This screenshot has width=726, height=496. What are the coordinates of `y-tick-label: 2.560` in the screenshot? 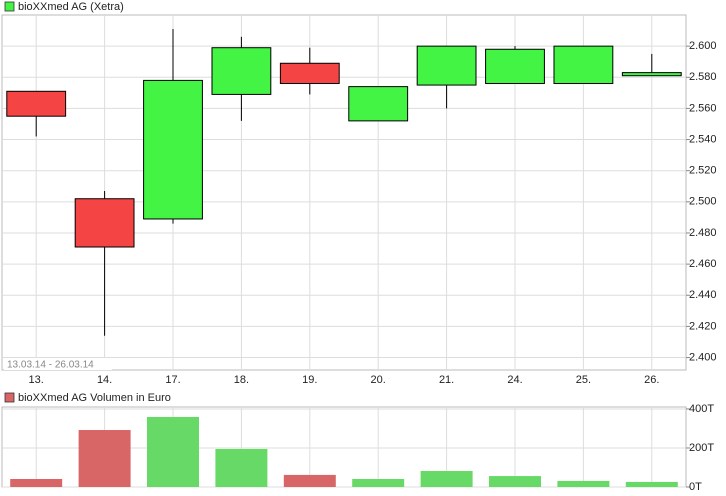 It's located at (703, 108).